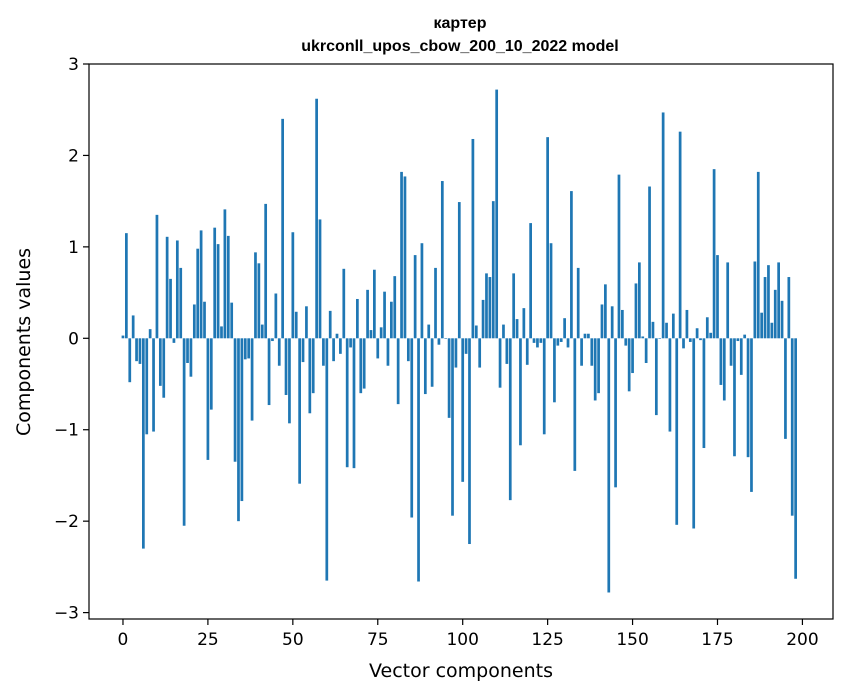  I want to click on x-tick-label: 175, so click(717, 640).